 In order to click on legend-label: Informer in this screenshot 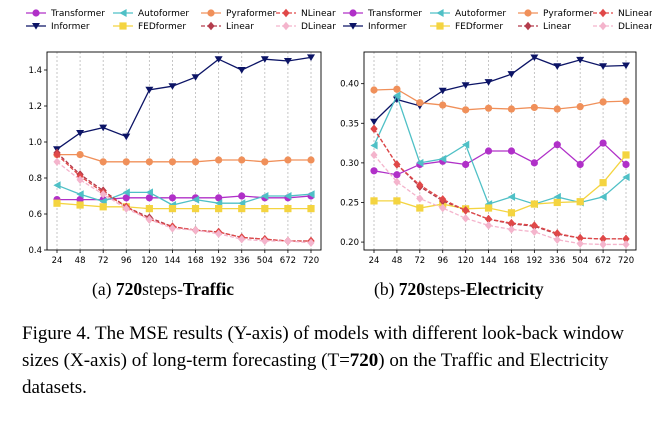, I will do `click(70, 27)`.